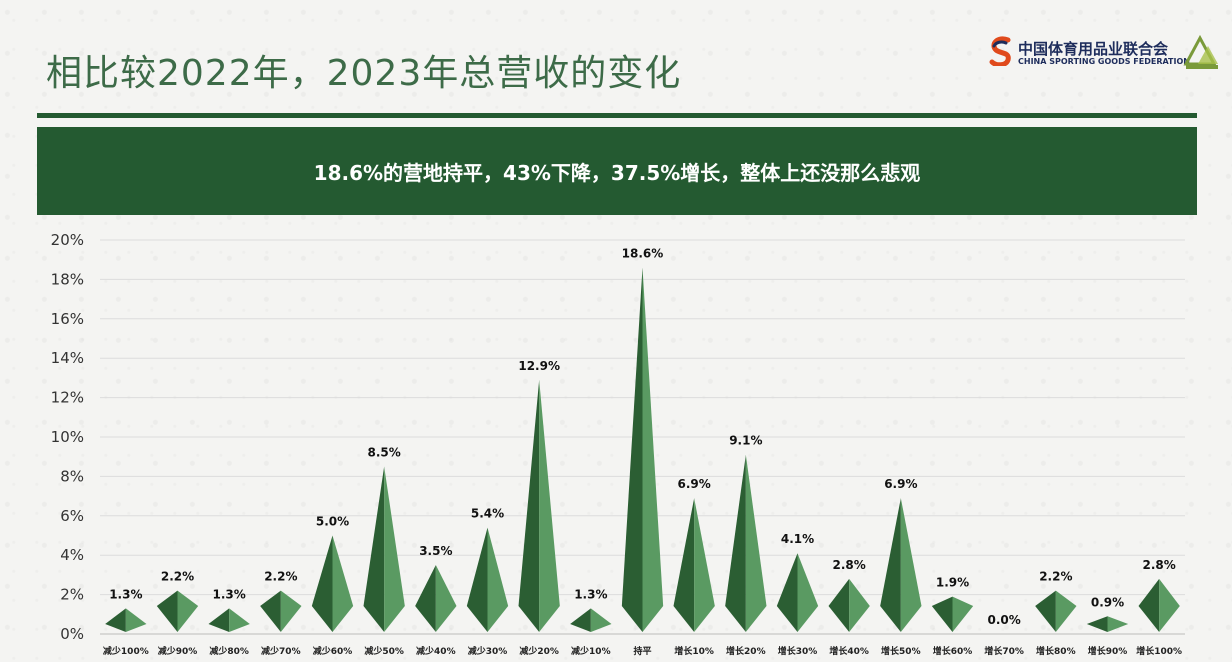 The height and width of the screenshot is (662, 1232). I want to click on page-title: 相比较2022年，2023年总营收的变化, so click(364, 73).